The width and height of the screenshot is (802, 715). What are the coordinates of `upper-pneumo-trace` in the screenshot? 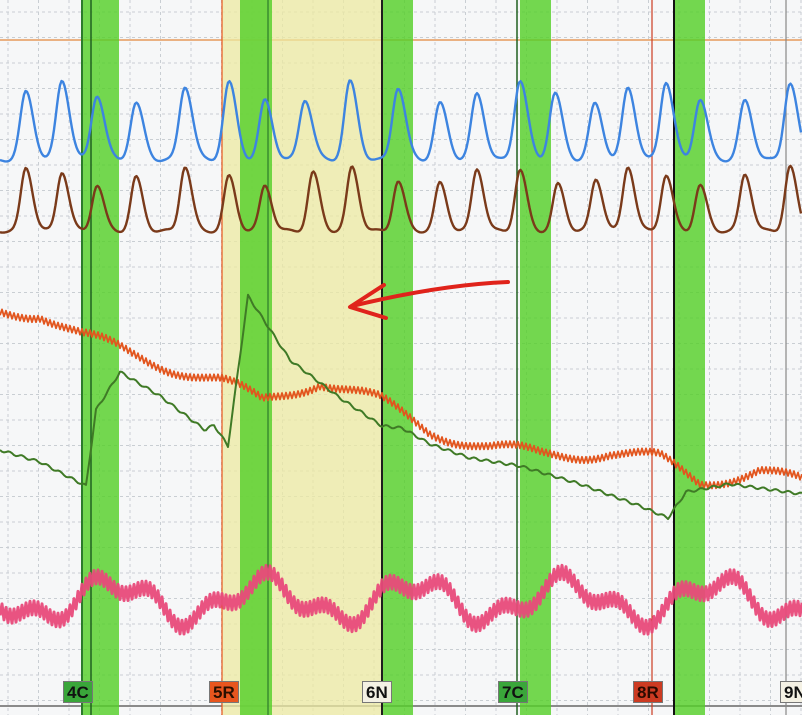 It's located at (401, 121).